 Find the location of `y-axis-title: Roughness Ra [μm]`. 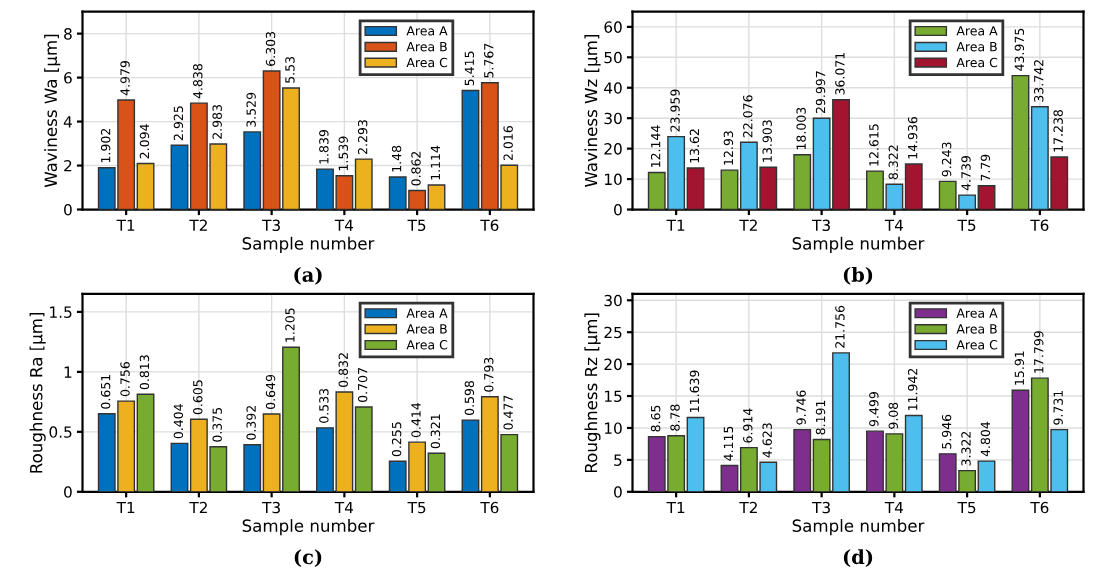

y-axis-title: Roughness Ra [μm] is located at coordinates (37, 392).